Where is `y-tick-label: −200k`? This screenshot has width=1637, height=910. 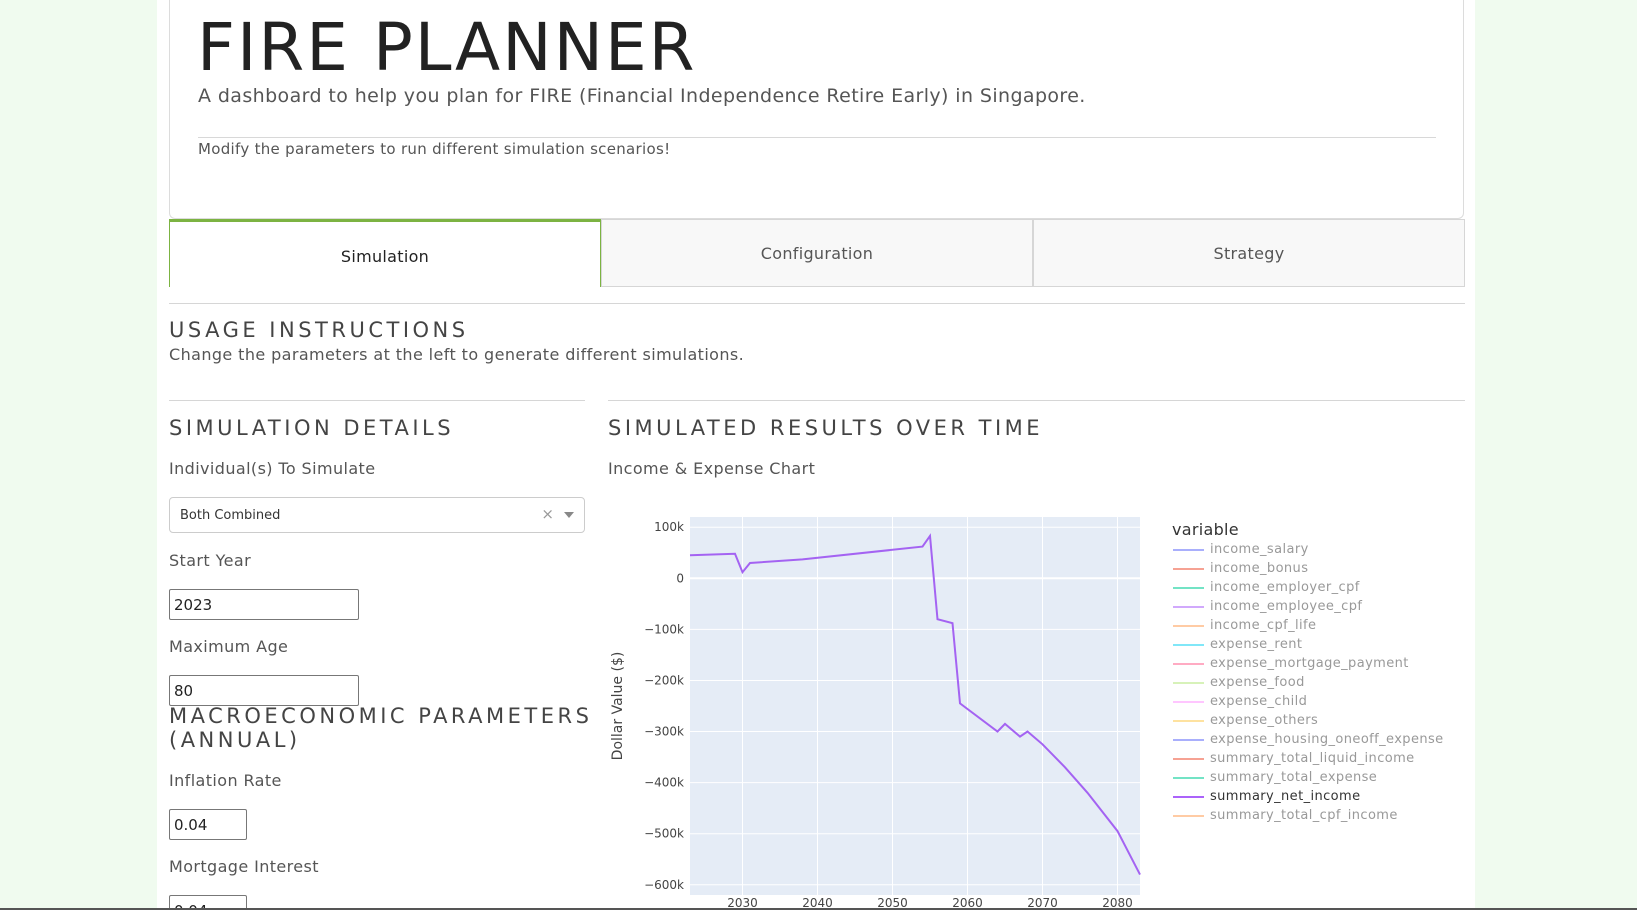 y-tick-label: −200k is located at coordinates (664, 680).